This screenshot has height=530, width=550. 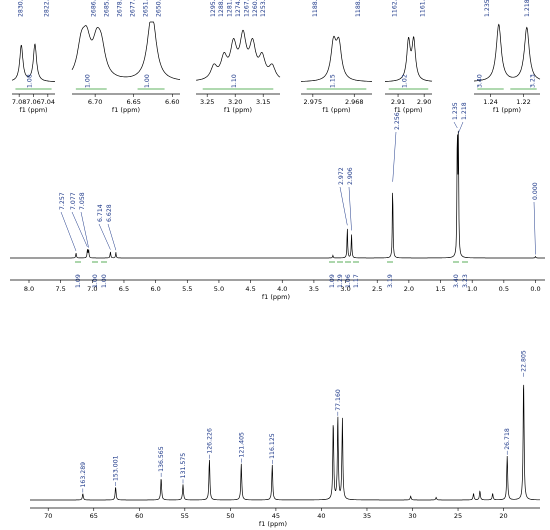 I want to click on inset-peak-label: 1253.88, so click(x=263, y=8).